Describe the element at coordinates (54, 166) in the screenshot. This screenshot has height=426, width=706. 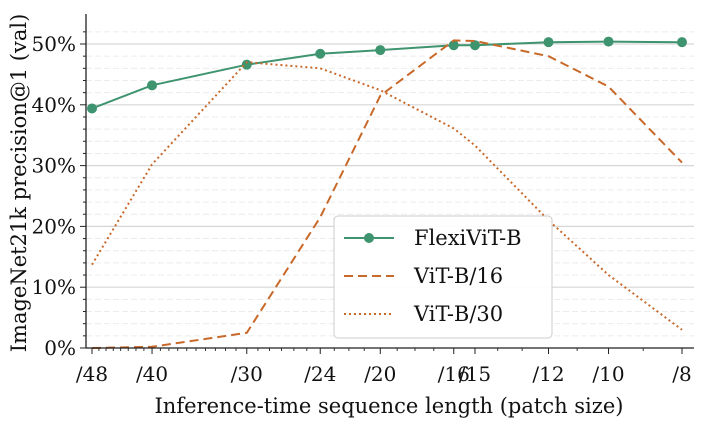
I see `y-tick-label: 30%` at that location.